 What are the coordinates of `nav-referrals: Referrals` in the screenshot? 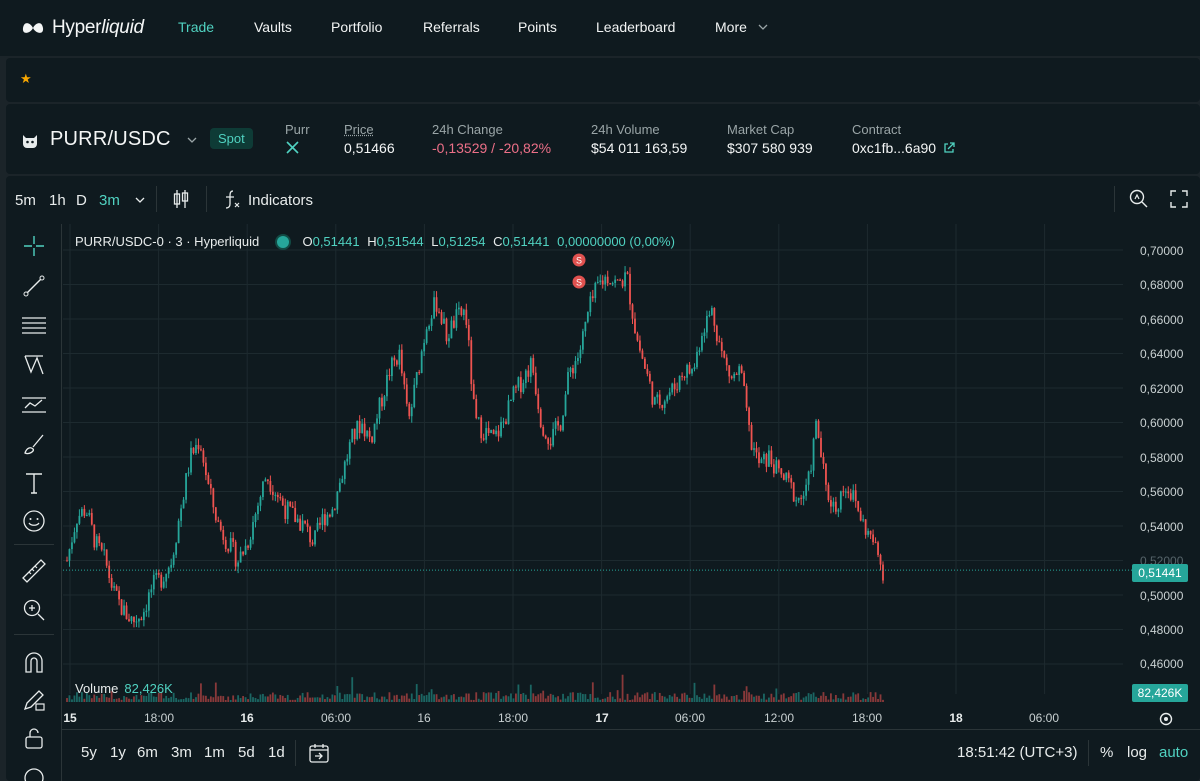 It's located at (451, 27).